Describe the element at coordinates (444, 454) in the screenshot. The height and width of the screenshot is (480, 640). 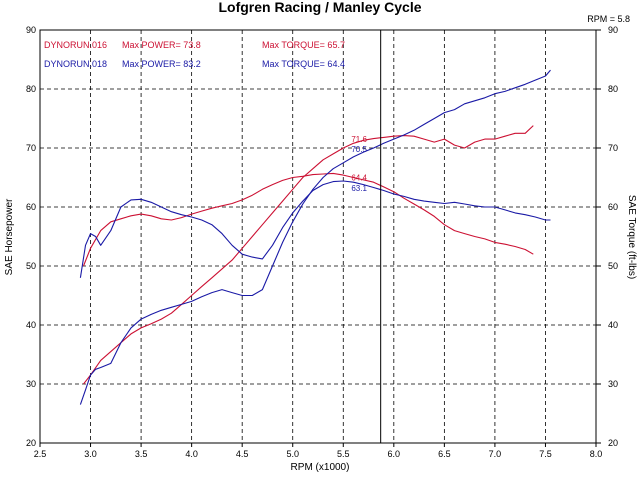
I see `x-tick-label: 6.5` at that location.